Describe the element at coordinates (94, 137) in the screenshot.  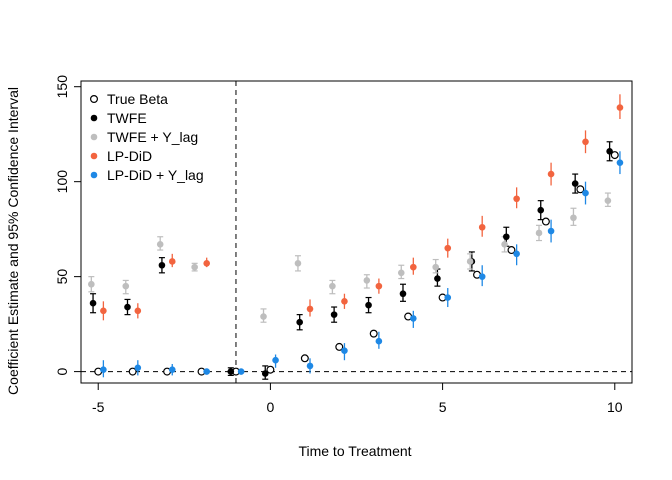
I see `legend-marker-twfe-y-lag` at that location.